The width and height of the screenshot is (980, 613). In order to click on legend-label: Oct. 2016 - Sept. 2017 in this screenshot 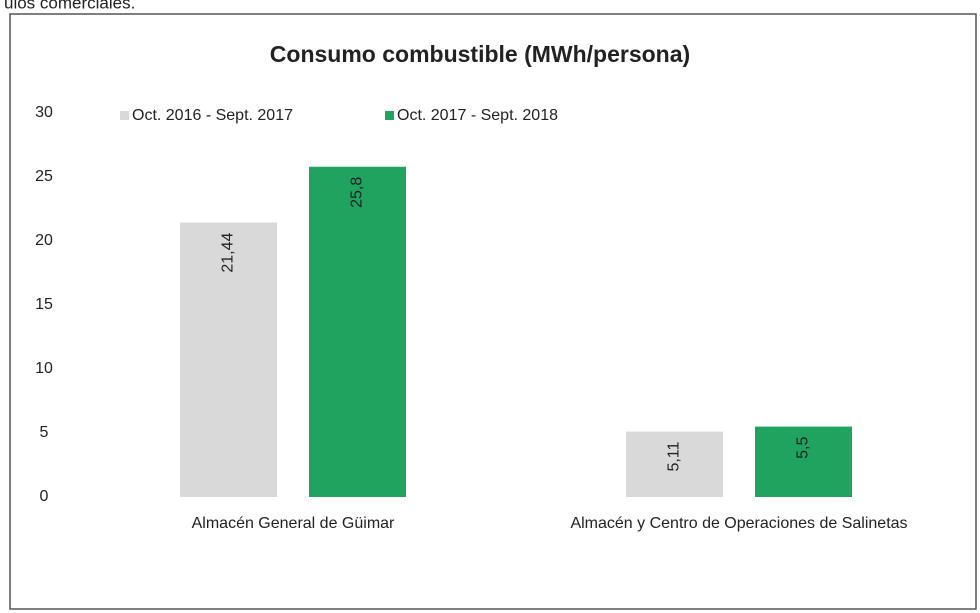, I will do `click(212, 115)`.